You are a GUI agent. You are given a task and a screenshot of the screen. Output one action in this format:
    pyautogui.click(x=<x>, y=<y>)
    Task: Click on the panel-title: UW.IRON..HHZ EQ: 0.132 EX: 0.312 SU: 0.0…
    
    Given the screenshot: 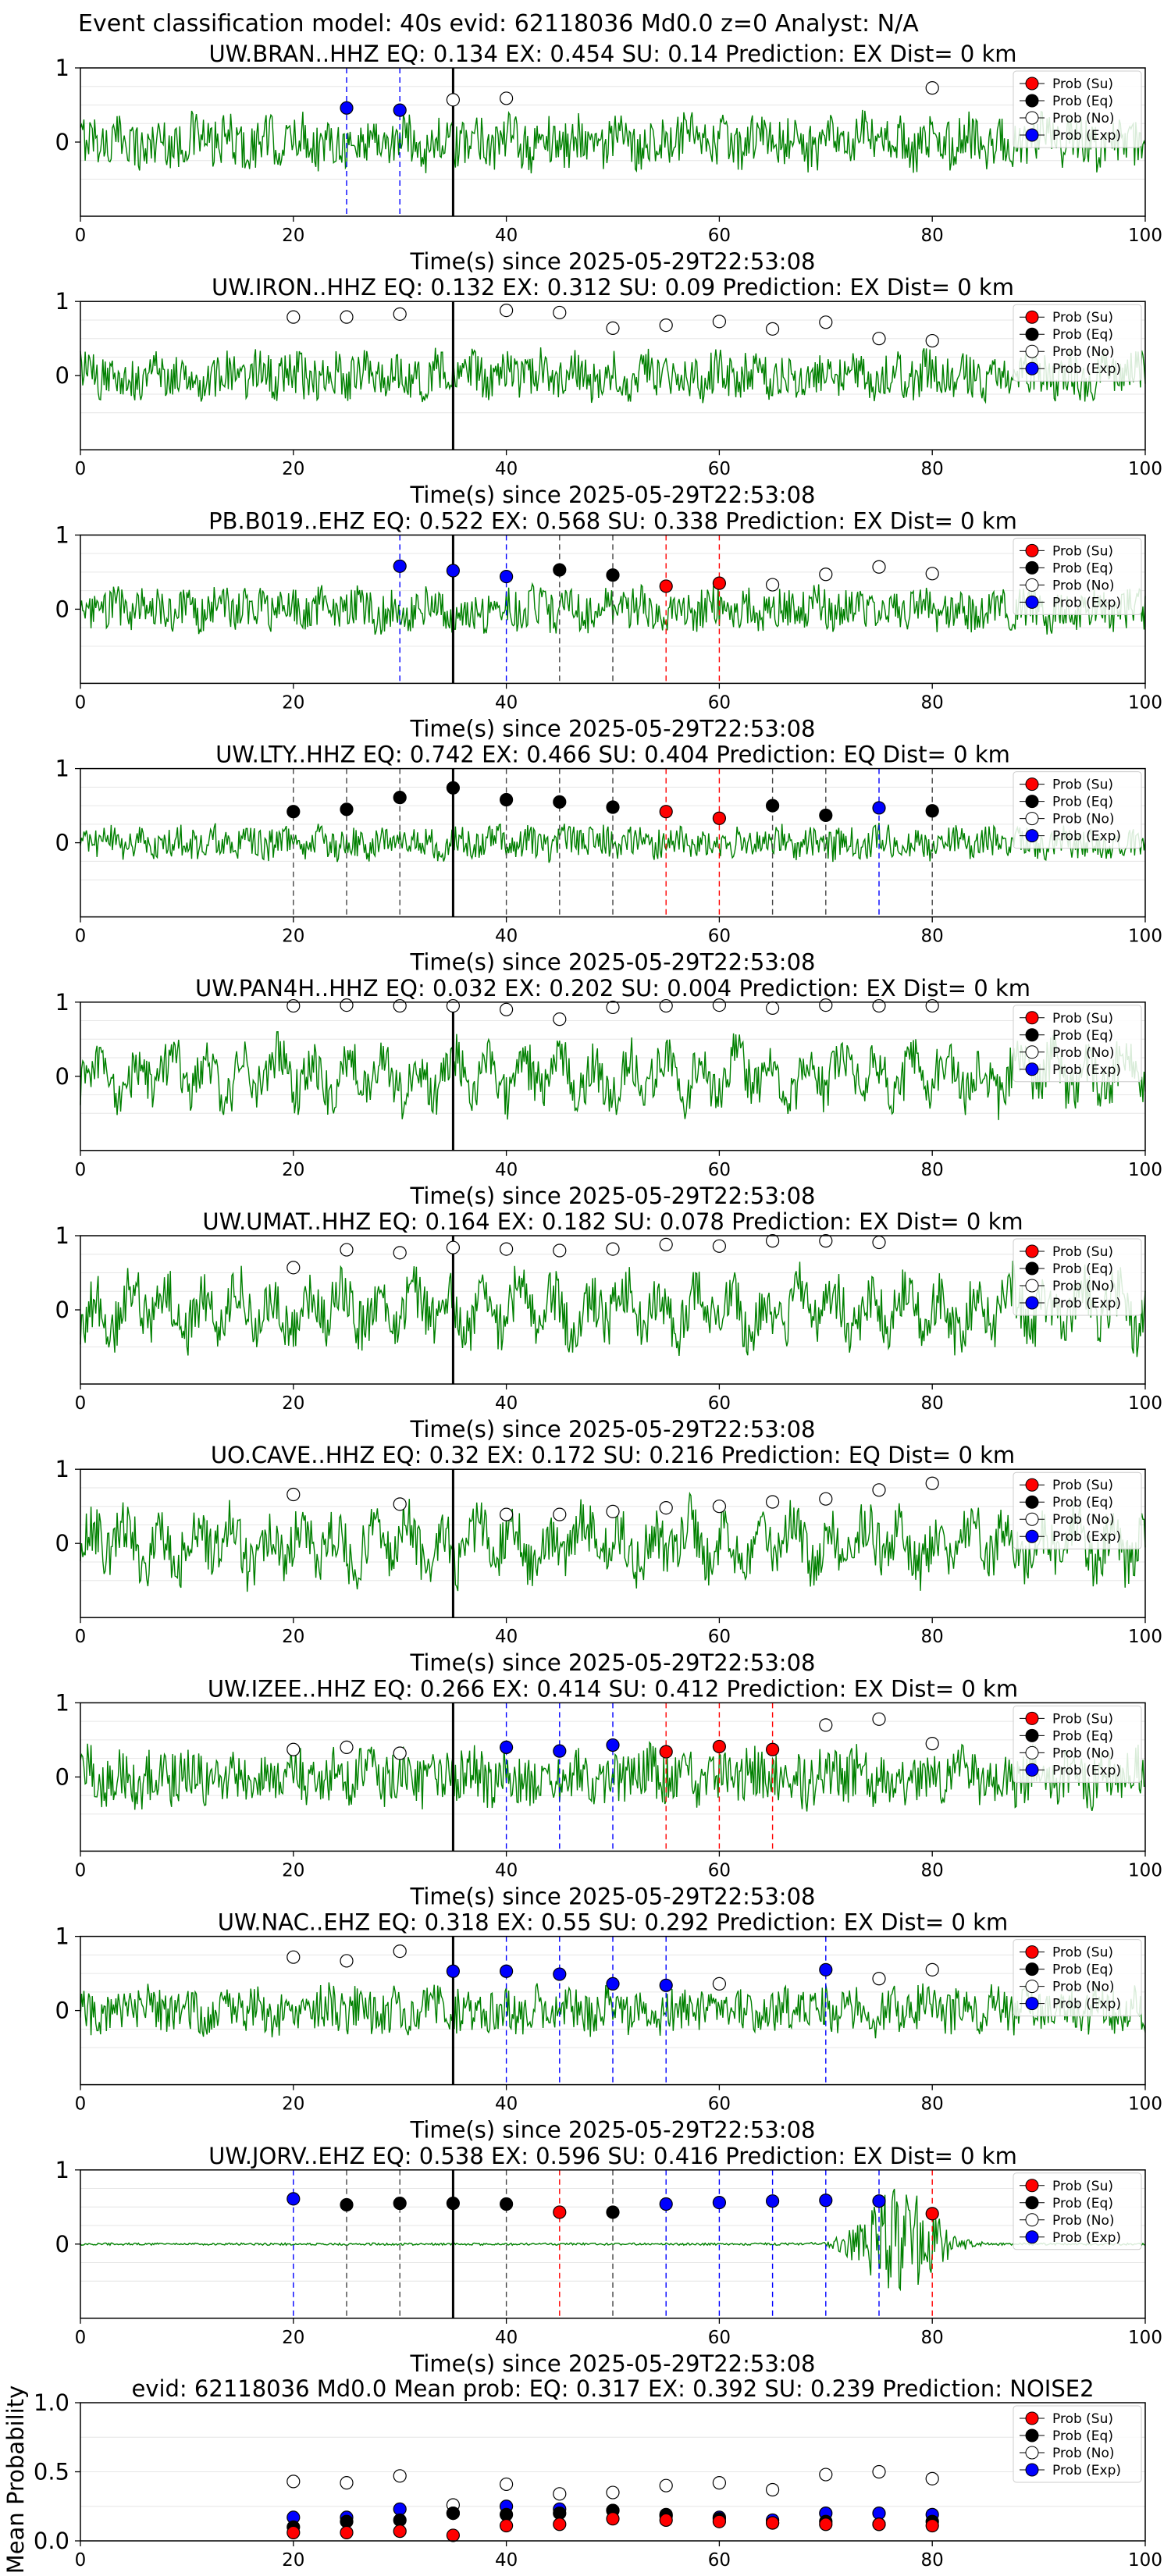 What is the action you would take?
    pyautogui.click(x=613, y=287)
    